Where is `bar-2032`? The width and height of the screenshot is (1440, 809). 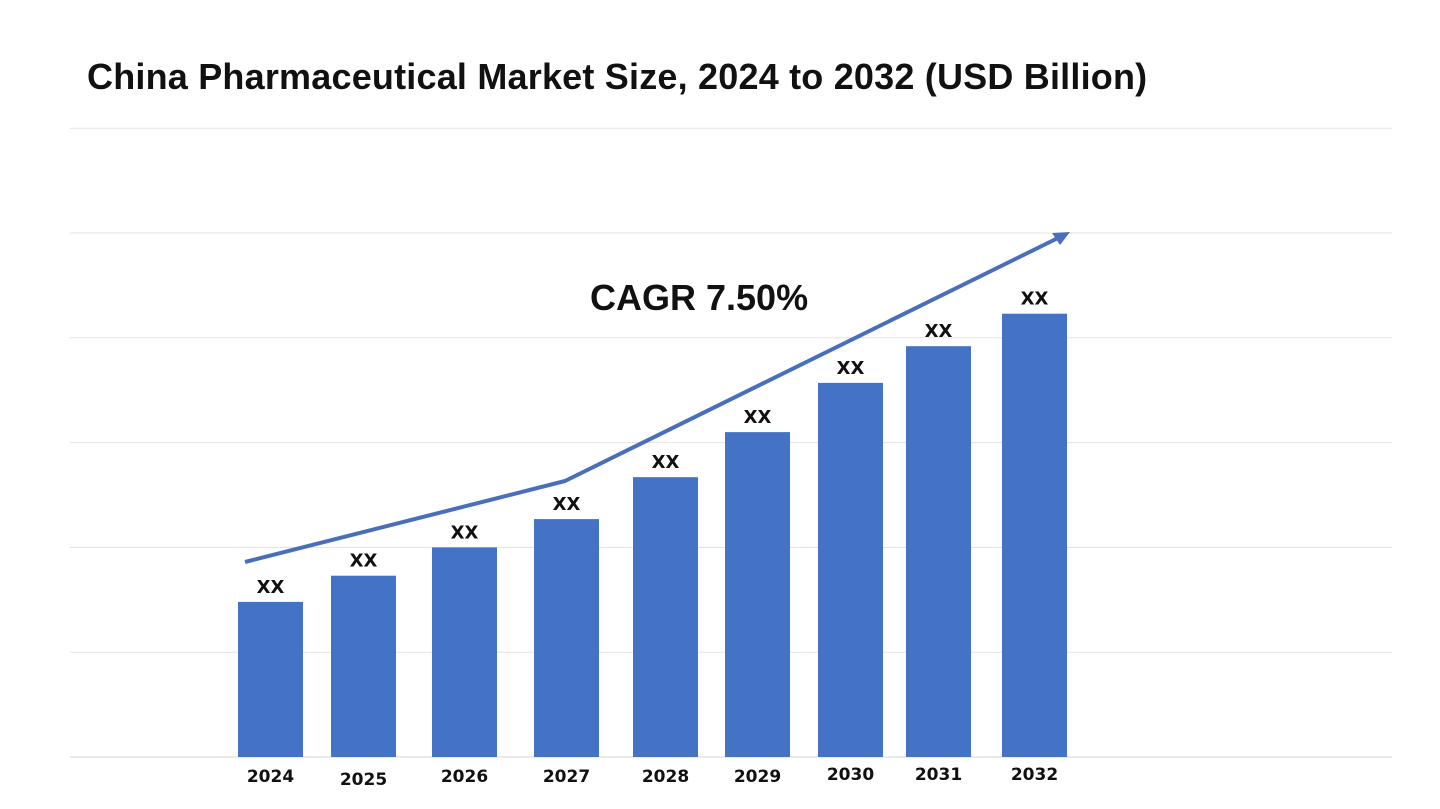 bar-2032 is located at coordinates (1034, 535).